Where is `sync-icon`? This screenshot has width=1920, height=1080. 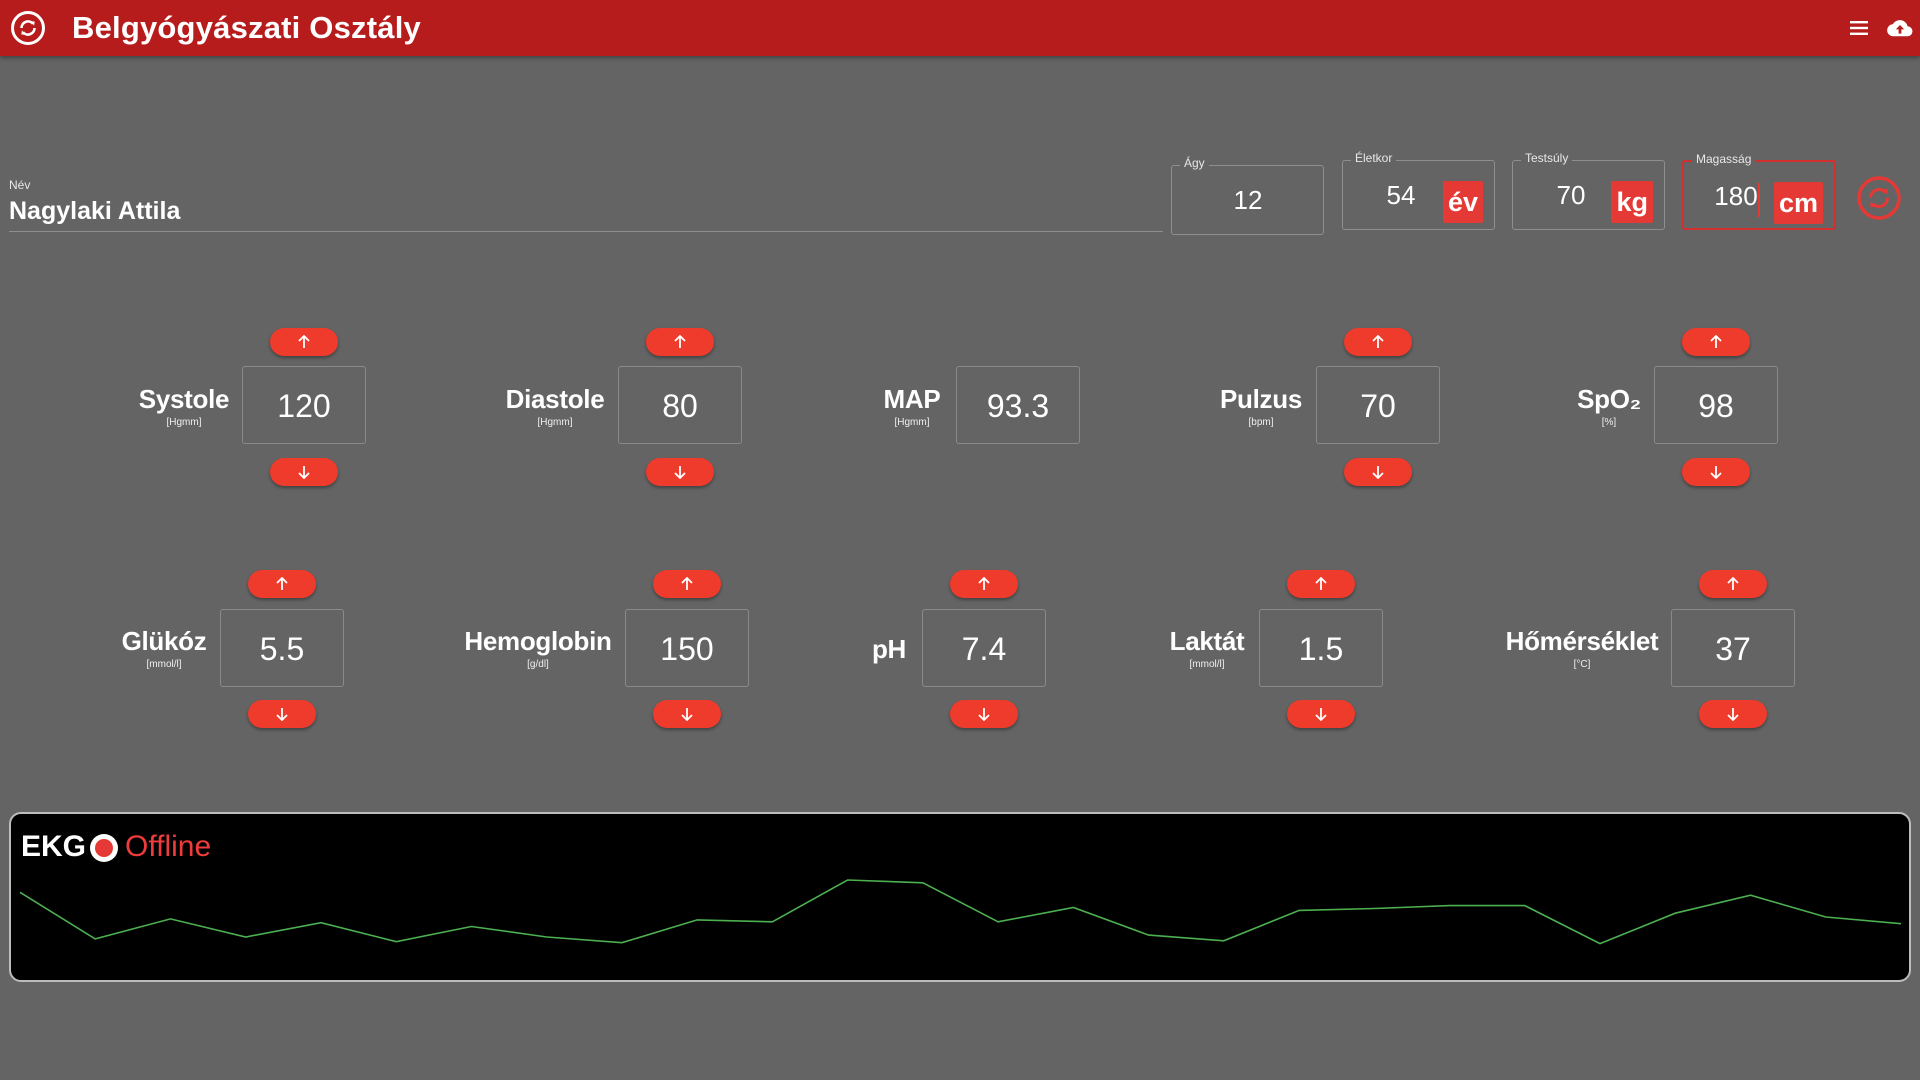
sync-icon is located at coordinates (1879, 198).